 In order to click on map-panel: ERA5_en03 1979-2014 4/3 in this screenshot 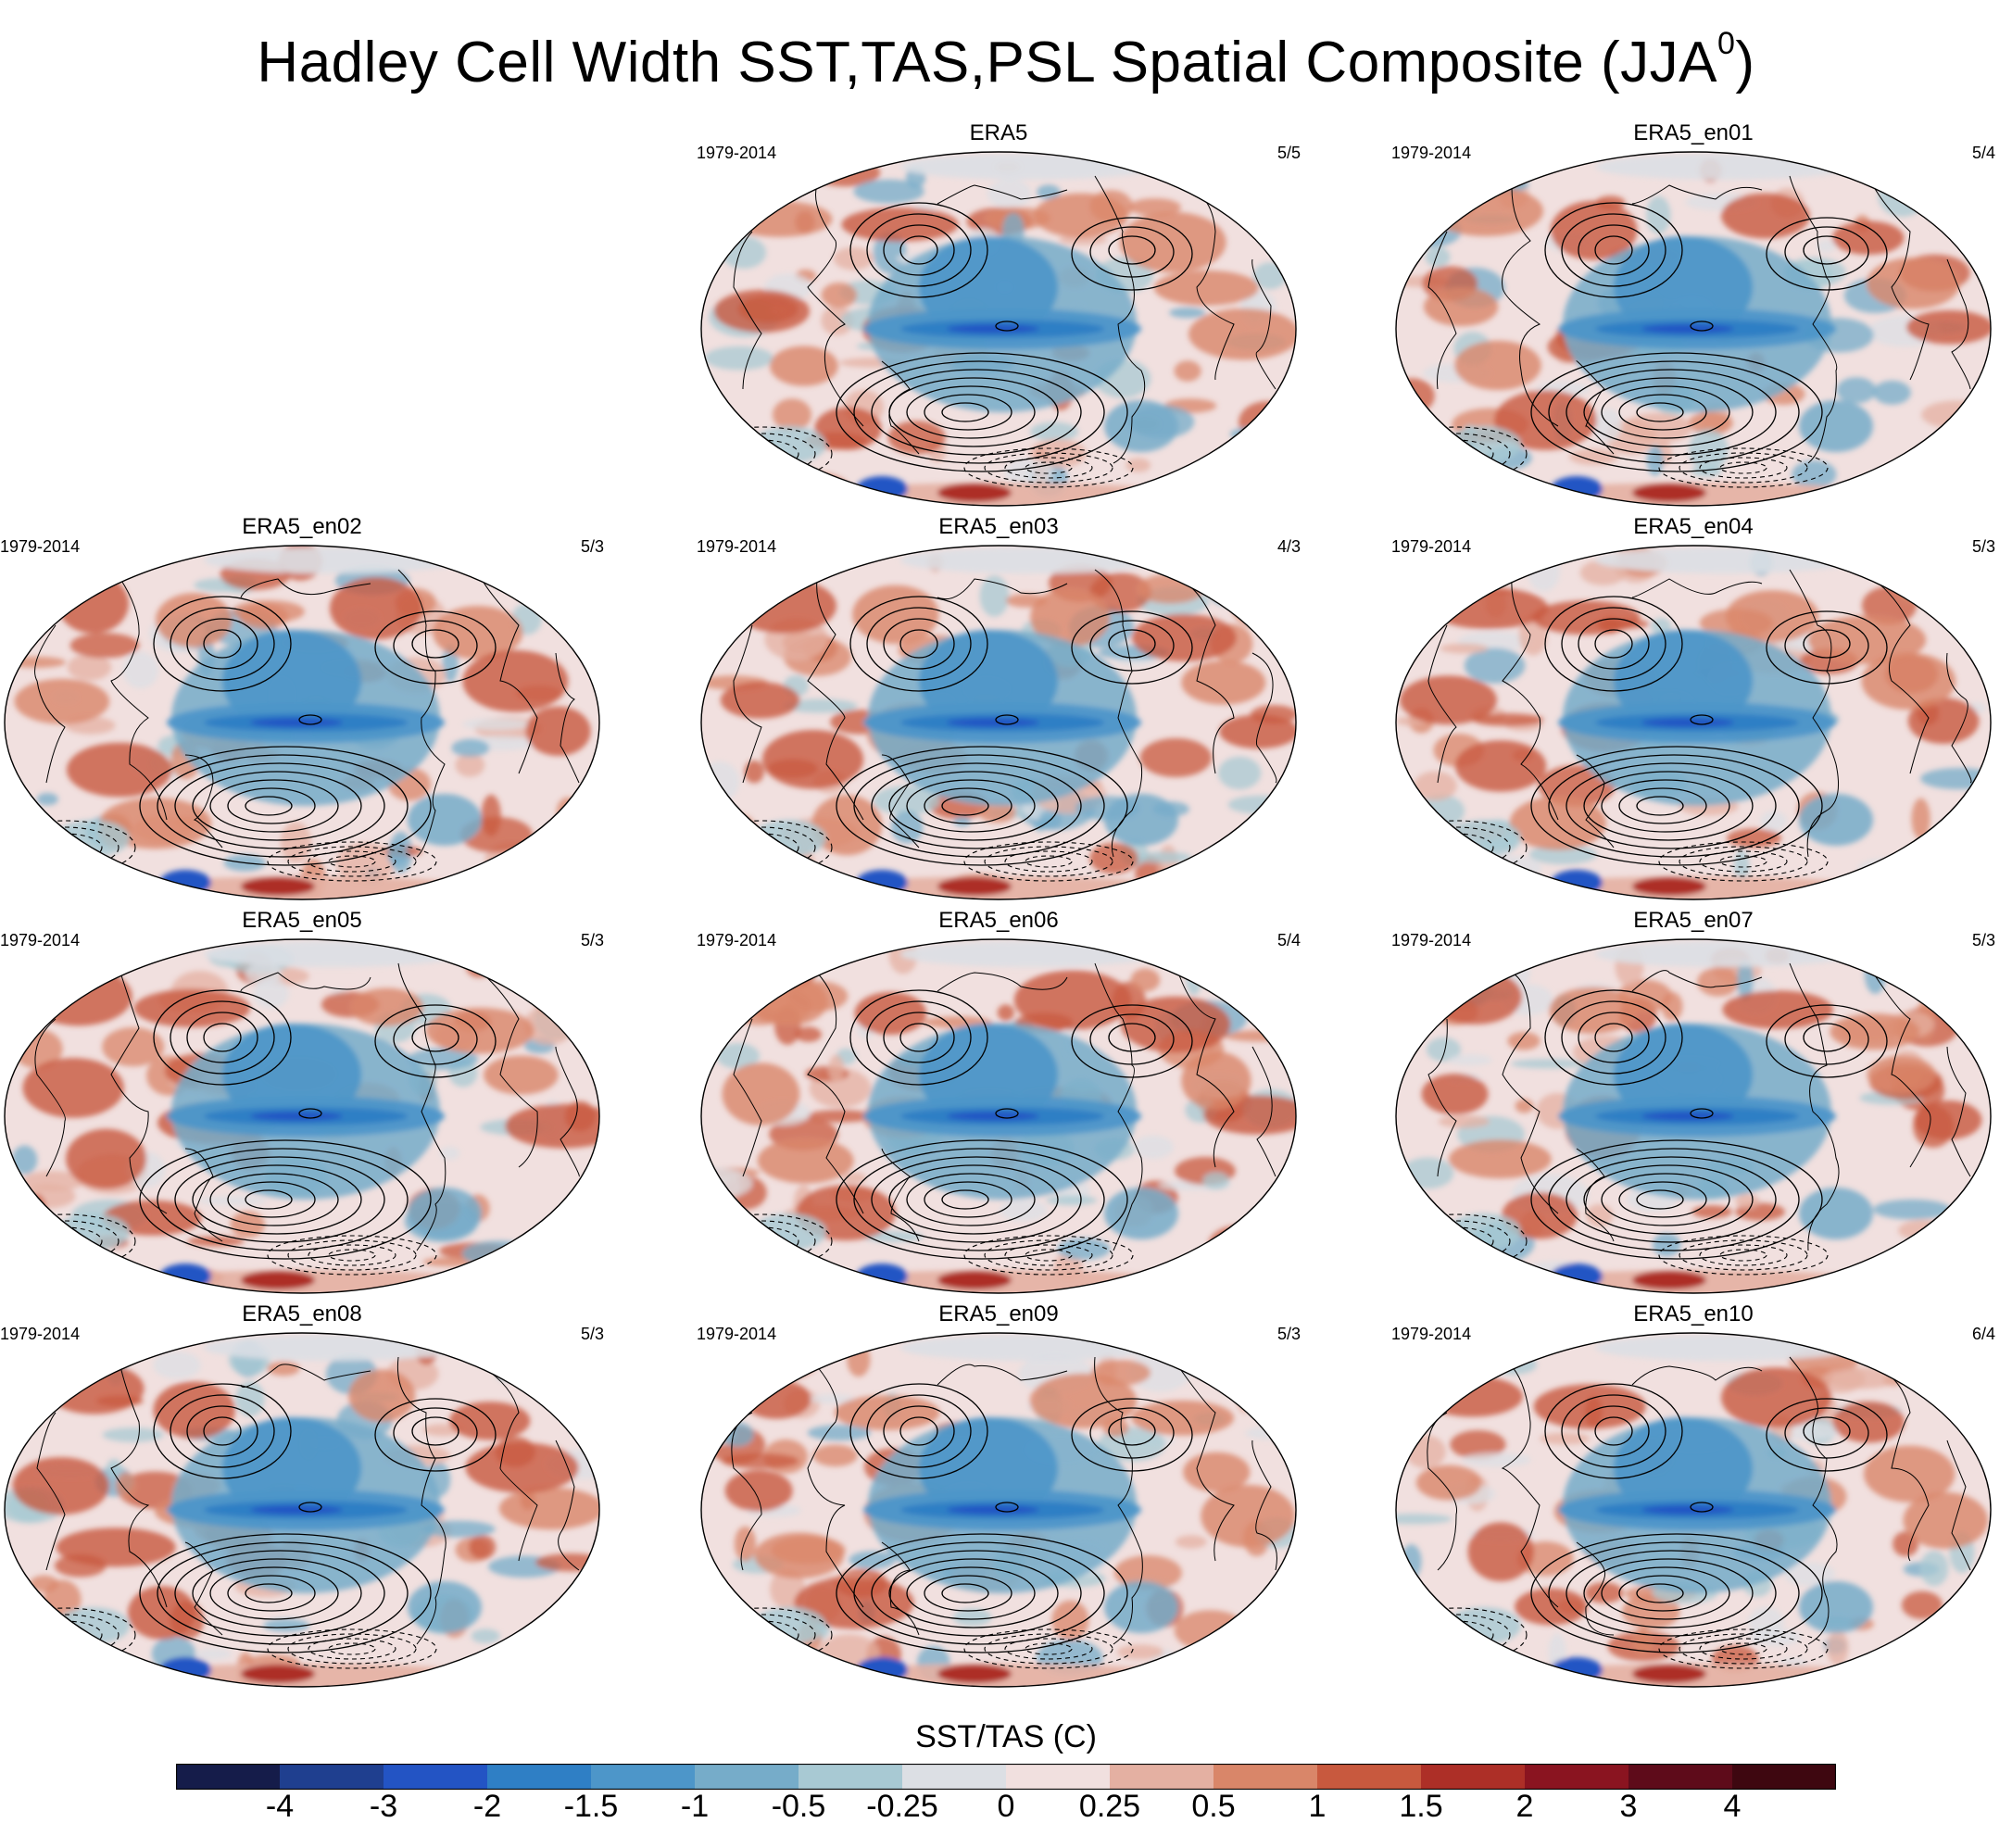, I will do `click(999, 709)`.